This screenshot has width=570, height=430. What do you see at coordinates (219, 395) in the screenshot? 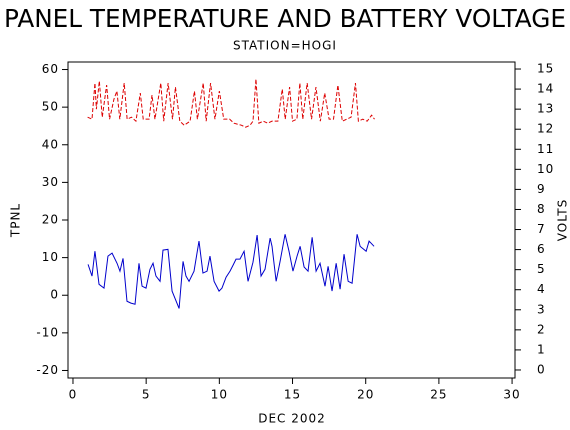
I see `x-tick-label: 10` at bounding box center [219, 395].